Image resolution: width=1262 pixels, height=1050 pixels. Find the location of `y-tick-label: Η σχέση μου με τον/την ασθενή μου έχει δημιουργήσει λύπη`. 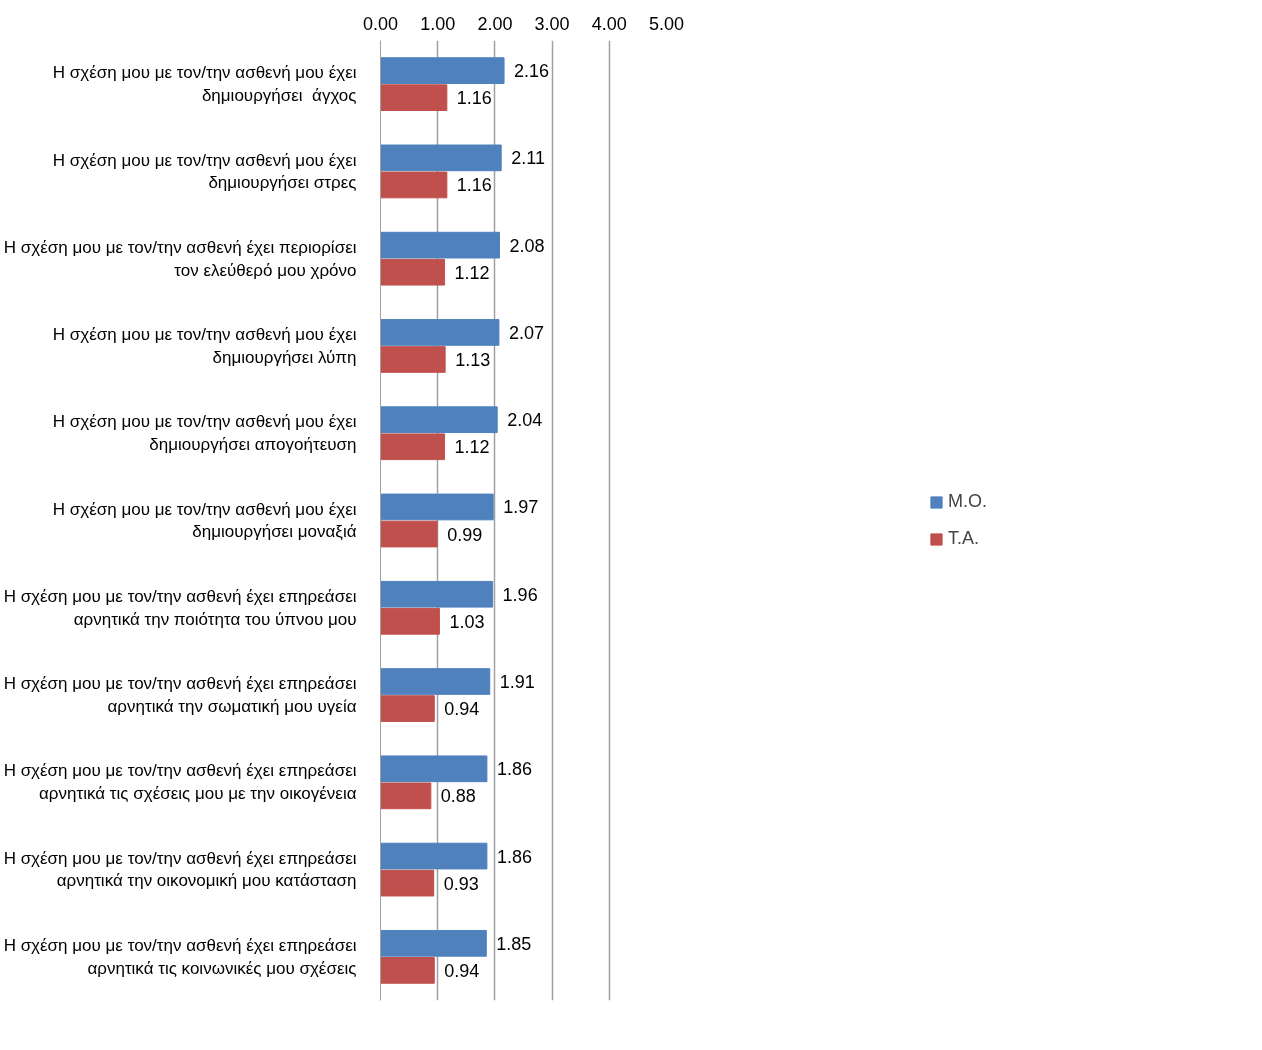

y-tick-label: Η σχέση μου με τον/την ασθενή μου έχει δημιουργήσει λύπη is located at coordinates (204, 346).